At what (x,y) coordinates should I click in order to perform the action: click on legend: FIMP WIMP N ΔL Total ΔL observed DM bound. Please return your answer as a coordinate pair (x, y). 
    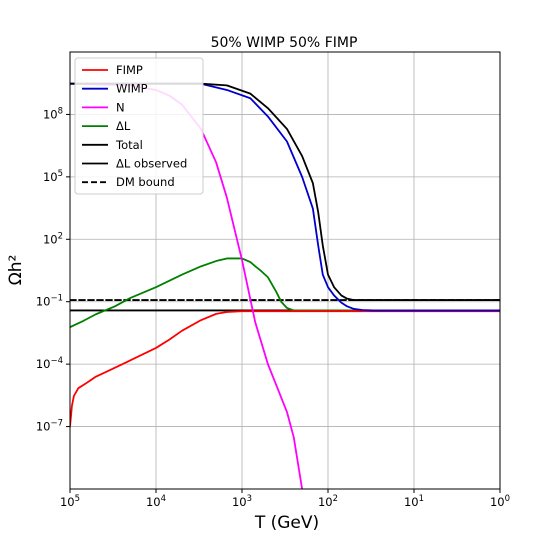
    Looking at the image, I should click on (139, 126).